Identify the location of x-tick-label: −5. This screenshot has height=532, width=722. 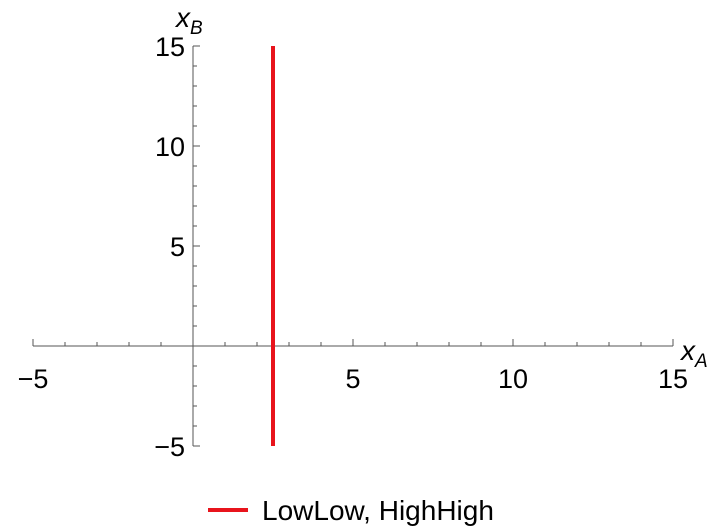
(33, 379).